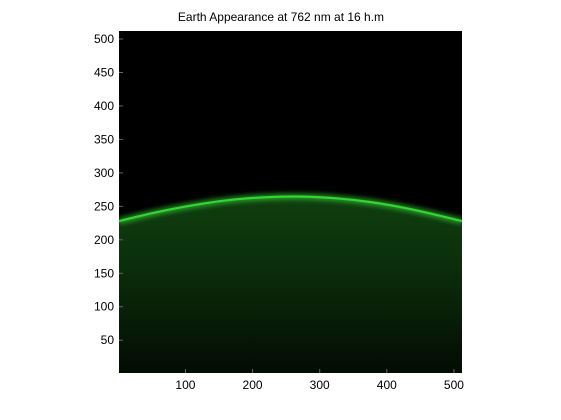  What do you see at coordinates (253, 385) in the screenshot?
I see `x-tick-label: 200` at bounding box center [253, 385].